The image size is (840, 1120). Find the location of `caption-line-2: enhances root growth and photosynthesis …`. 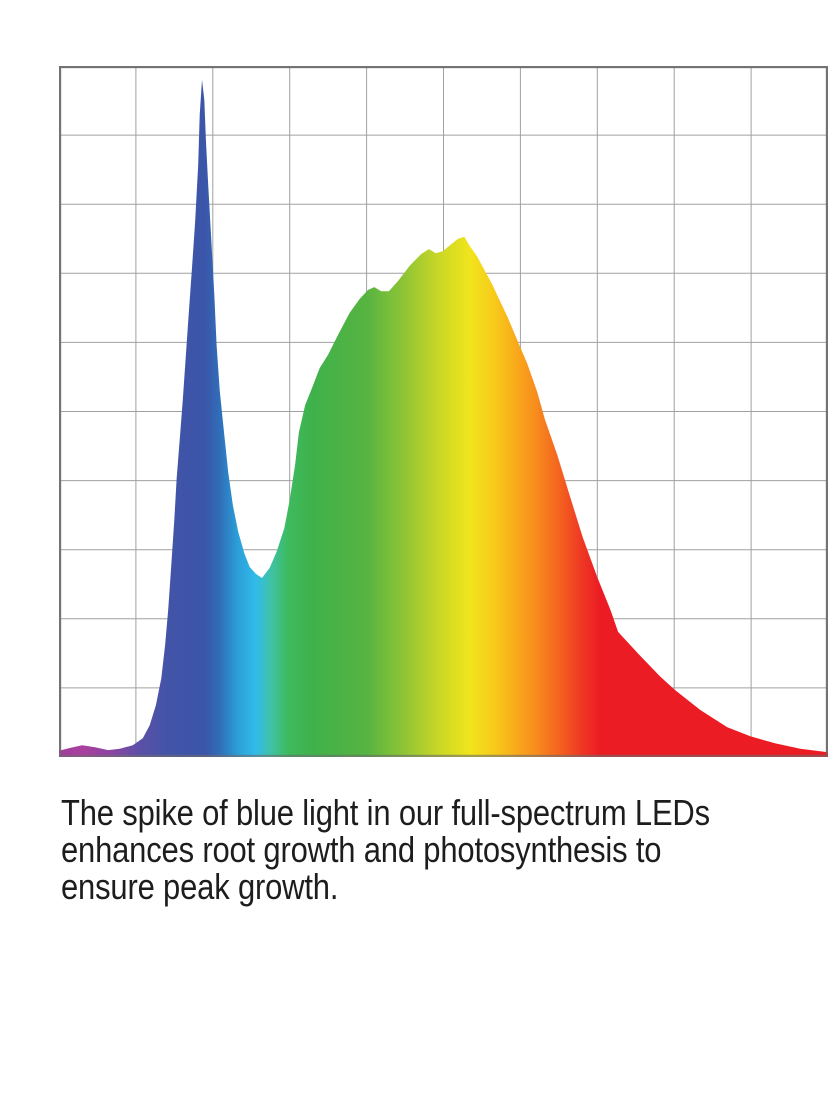

caption-line-2: enhances root growth and photosynthesis … is located at coordinates (361, 849).